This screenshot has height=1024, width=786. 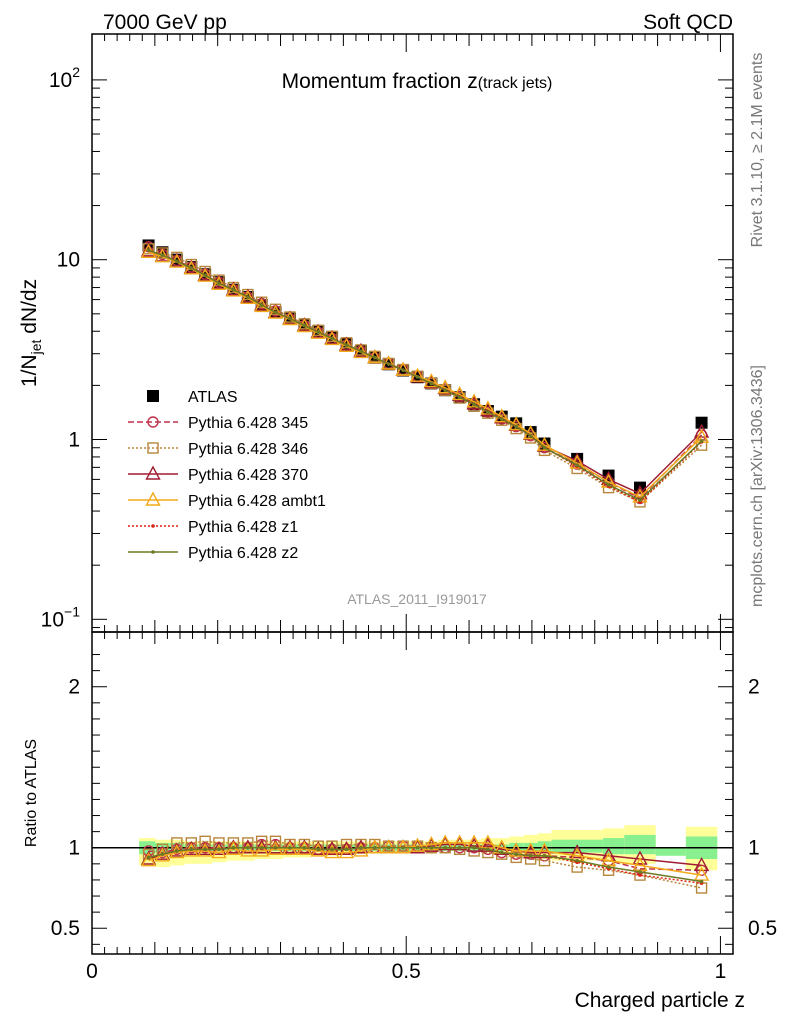 What do you see at coordinates (762, 928) in the screenshot?
I see `ratio-y-tick-label-right: 0.5` at bounding box center [762, 928].